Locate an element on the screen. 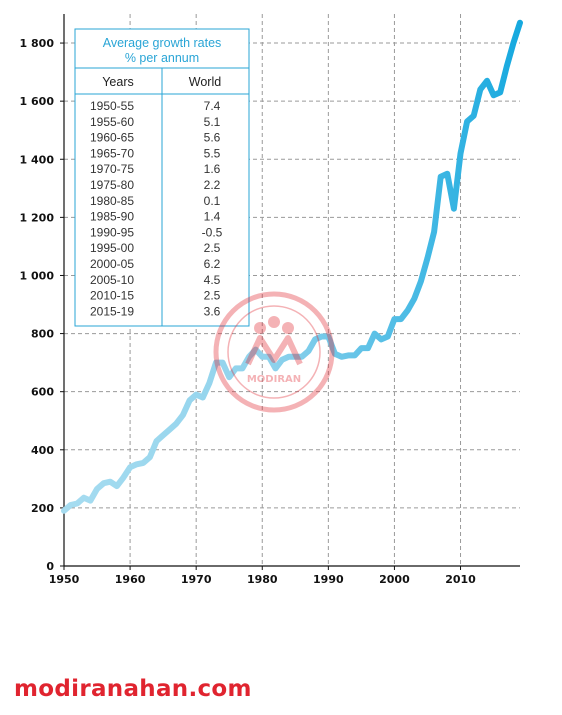  y-tick-label: 800 is located at coordinates (42, 334).